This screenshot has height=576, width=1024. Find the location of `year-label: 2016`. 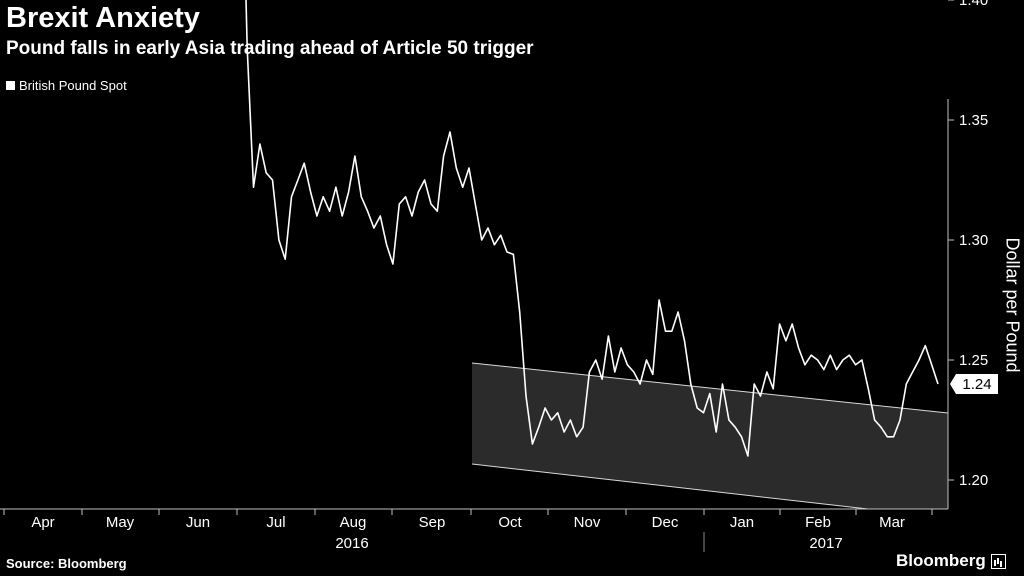

year-label: 2016 is located at coordinates (351, 543).